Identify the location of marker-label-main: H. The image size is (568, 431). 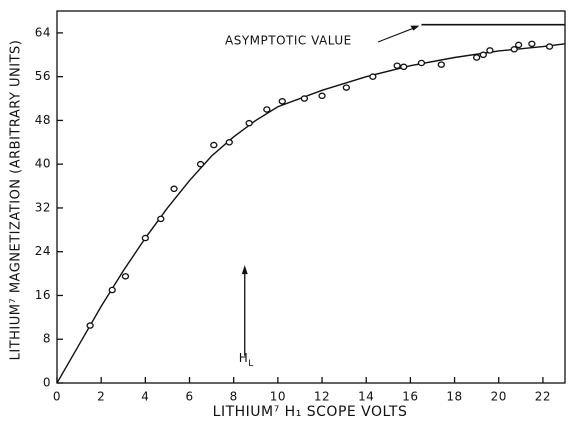
(244, 358).